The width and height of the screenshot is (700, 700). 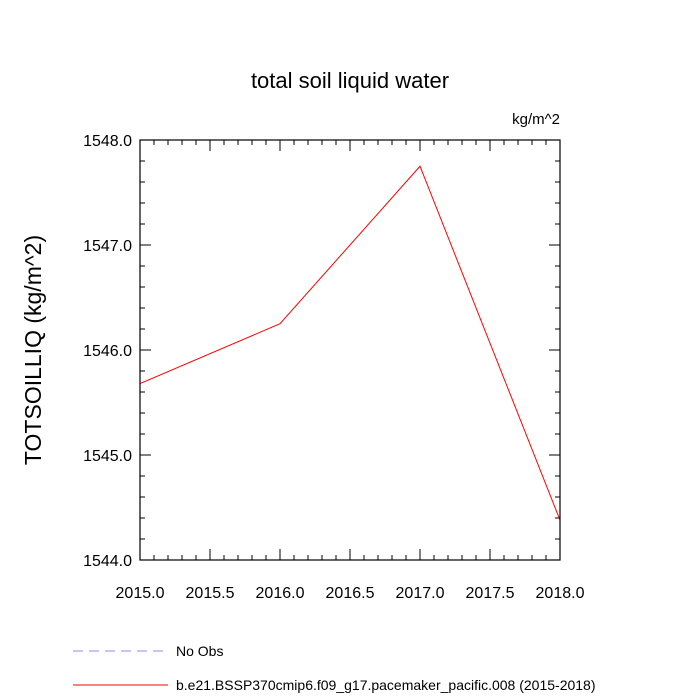 I want to click on y-tick-labels: 1544.0 1545.0 1546.0 1547.0 1548.0, so click(x=107, y=351).